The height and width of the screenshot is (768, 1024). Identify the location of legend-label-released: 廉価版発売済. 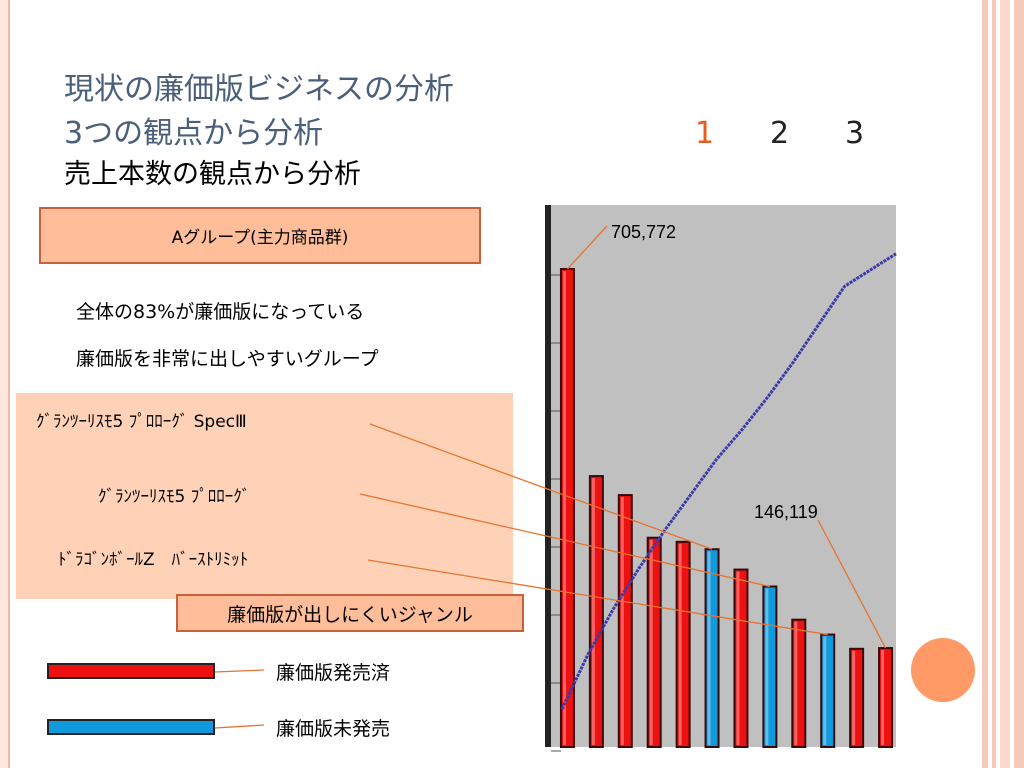
(333, 673).